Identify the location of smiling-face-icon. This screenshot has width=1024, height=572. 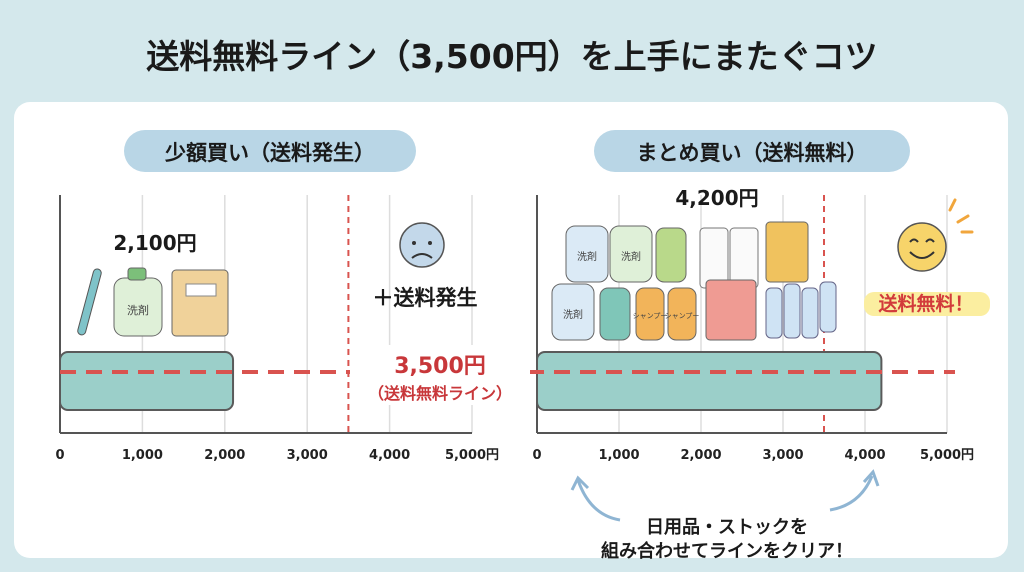
(935, 235).